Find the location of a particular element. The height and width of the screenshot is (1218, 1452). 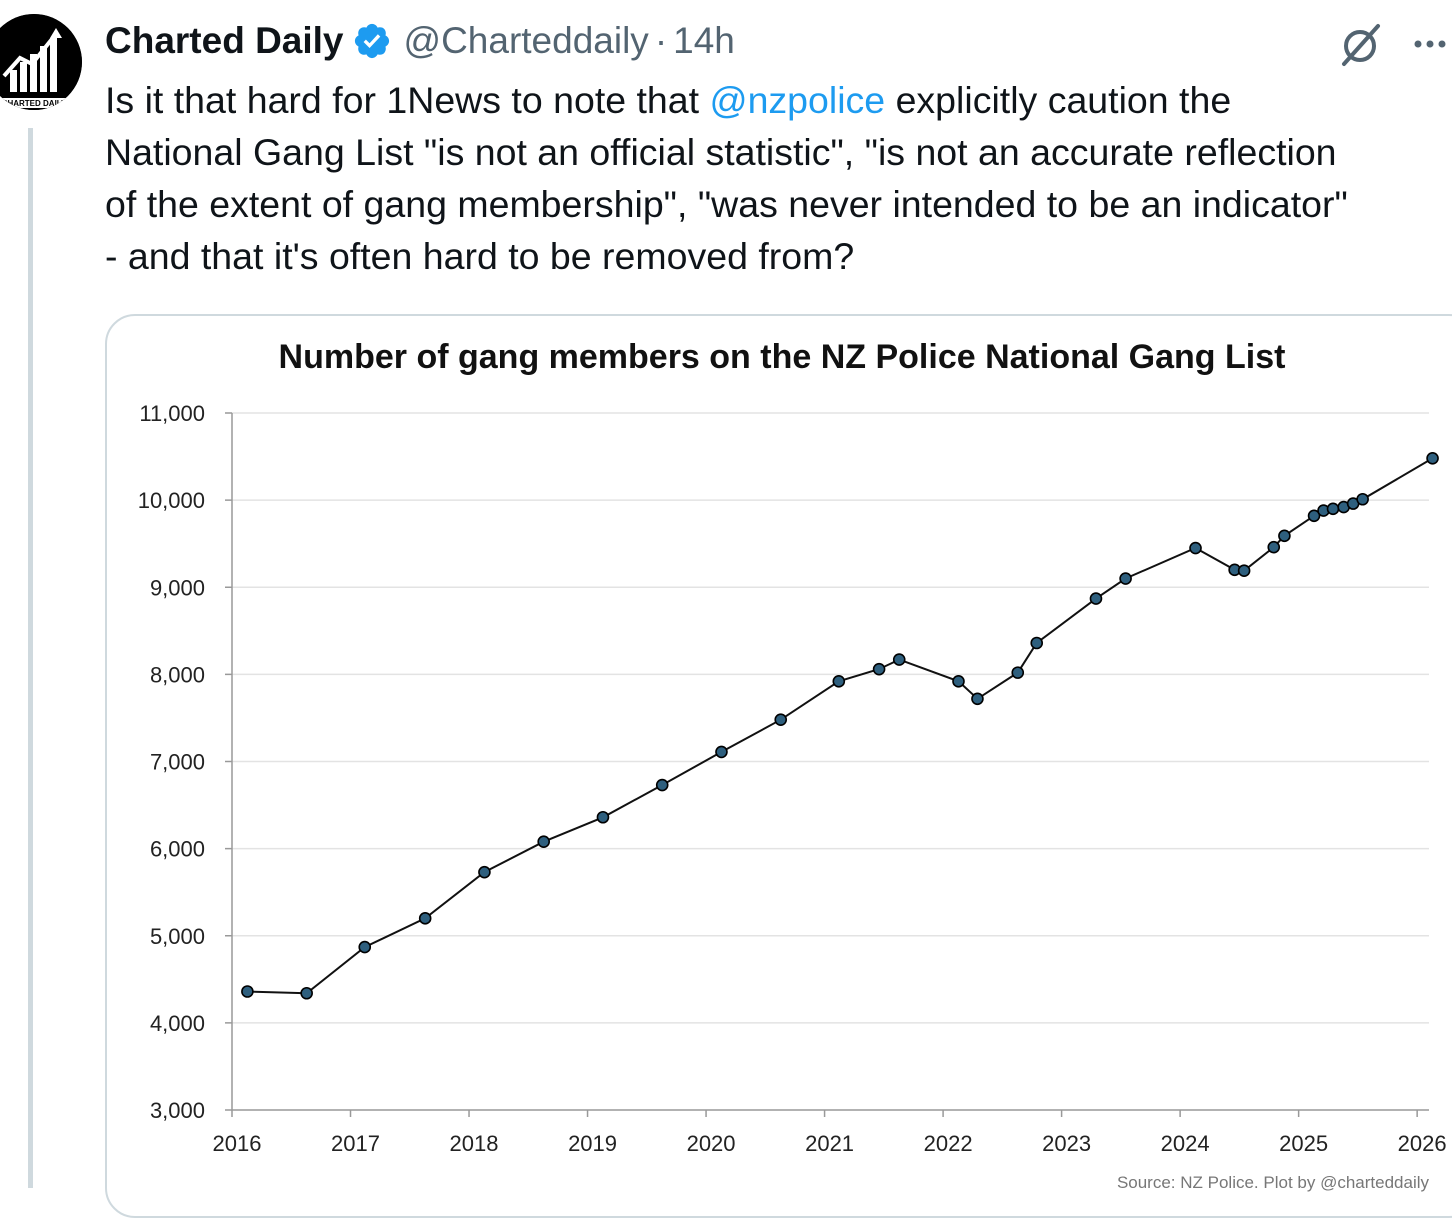

x-tick-label: 2020 is located at coordinates (711, 1143).